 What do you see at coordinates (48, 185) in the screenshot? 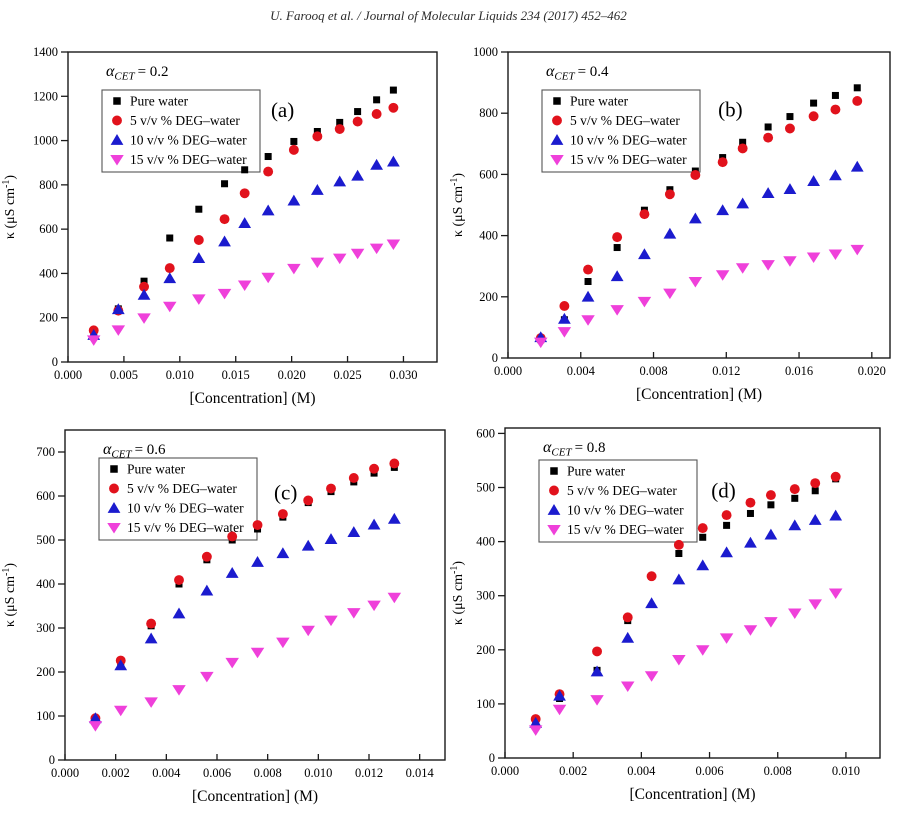
I see `y-tick-label: 800` at bounding box center [48, 185].